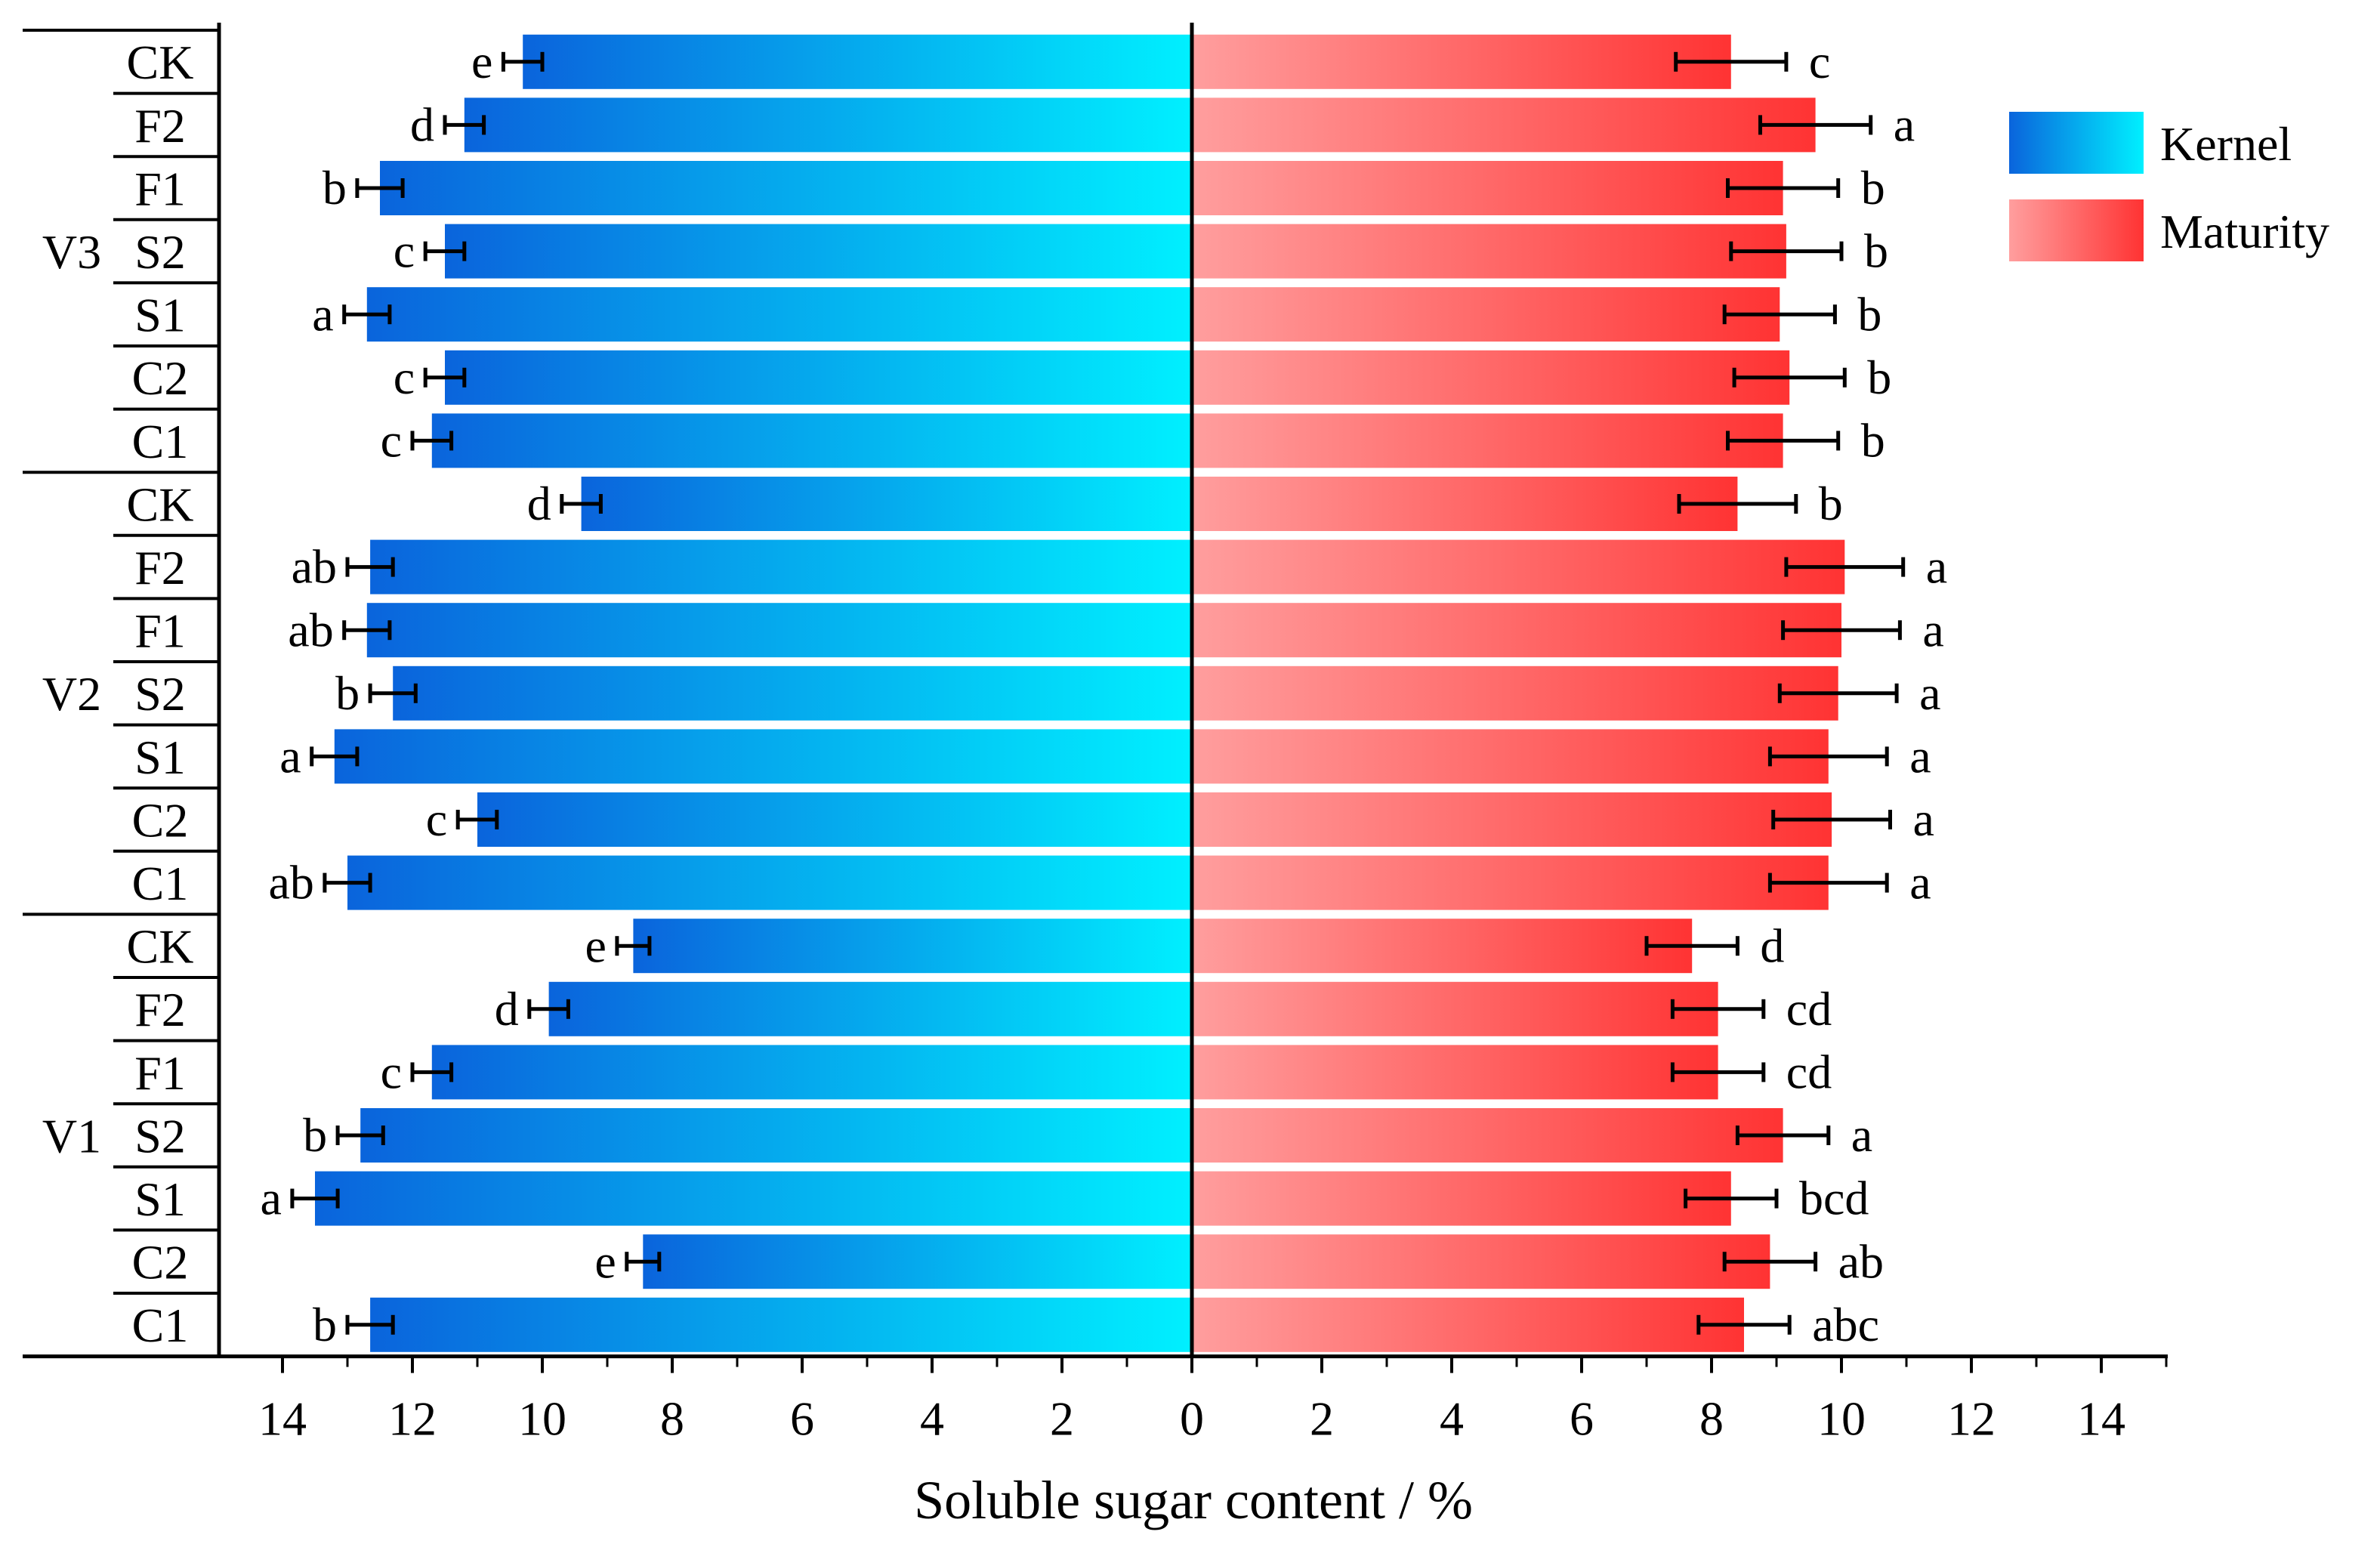  I want to click on treatment-label-v2-ck: CK, so click(160, 504).